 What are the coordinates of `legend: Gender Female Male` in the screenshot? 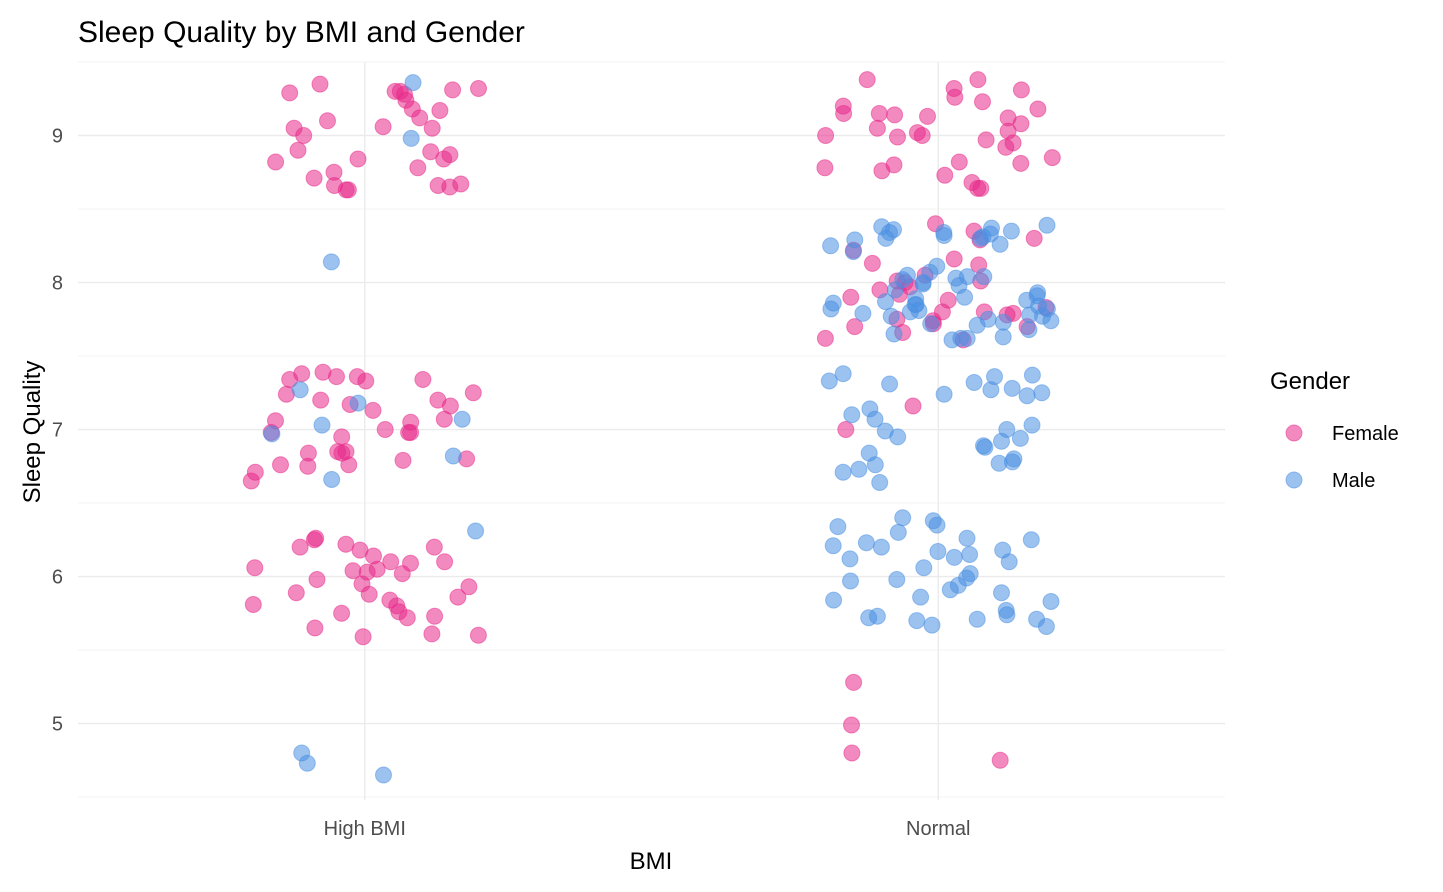 It's located at (1334, 430).